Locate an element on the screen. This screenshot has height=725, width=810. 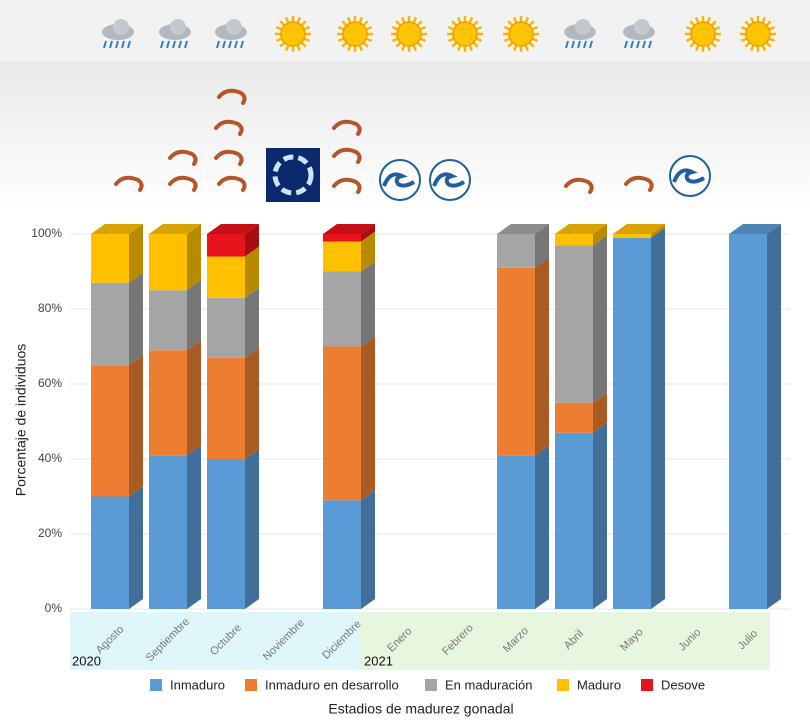
year-band-2021 is located at coordinates (565, 641).